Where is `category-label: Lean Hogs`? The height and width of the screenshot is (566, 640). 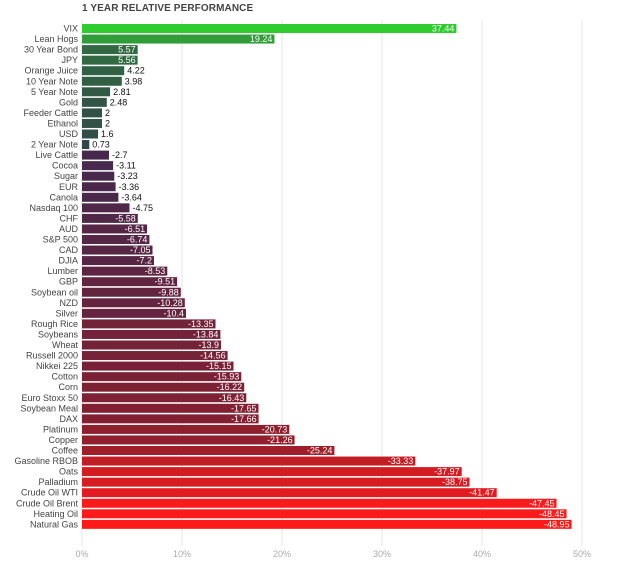 category-label: Lean Hogs is located at coordinates (56, 39).